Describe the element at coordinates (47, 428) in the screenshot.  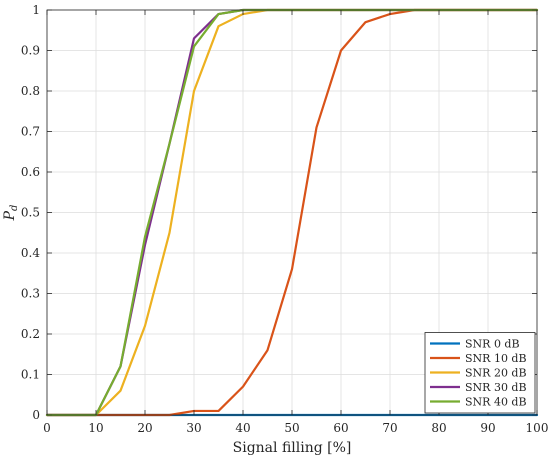
I see `x-tick-label: 0` at that location.